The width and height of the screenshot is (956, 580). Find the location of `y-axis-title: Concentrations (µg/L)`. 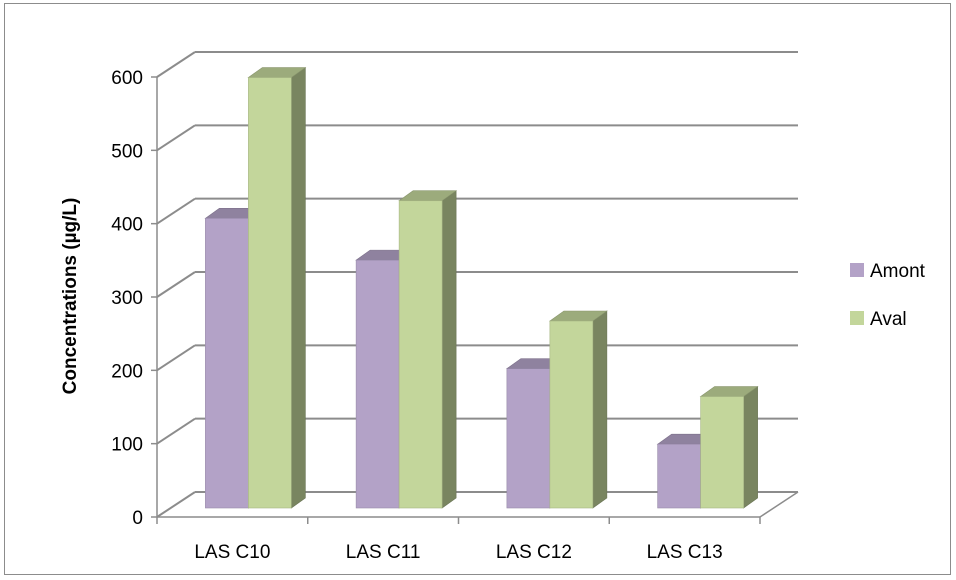

y-axis-title: Concentrations (µg/L) is located at coordinates (70, 296).